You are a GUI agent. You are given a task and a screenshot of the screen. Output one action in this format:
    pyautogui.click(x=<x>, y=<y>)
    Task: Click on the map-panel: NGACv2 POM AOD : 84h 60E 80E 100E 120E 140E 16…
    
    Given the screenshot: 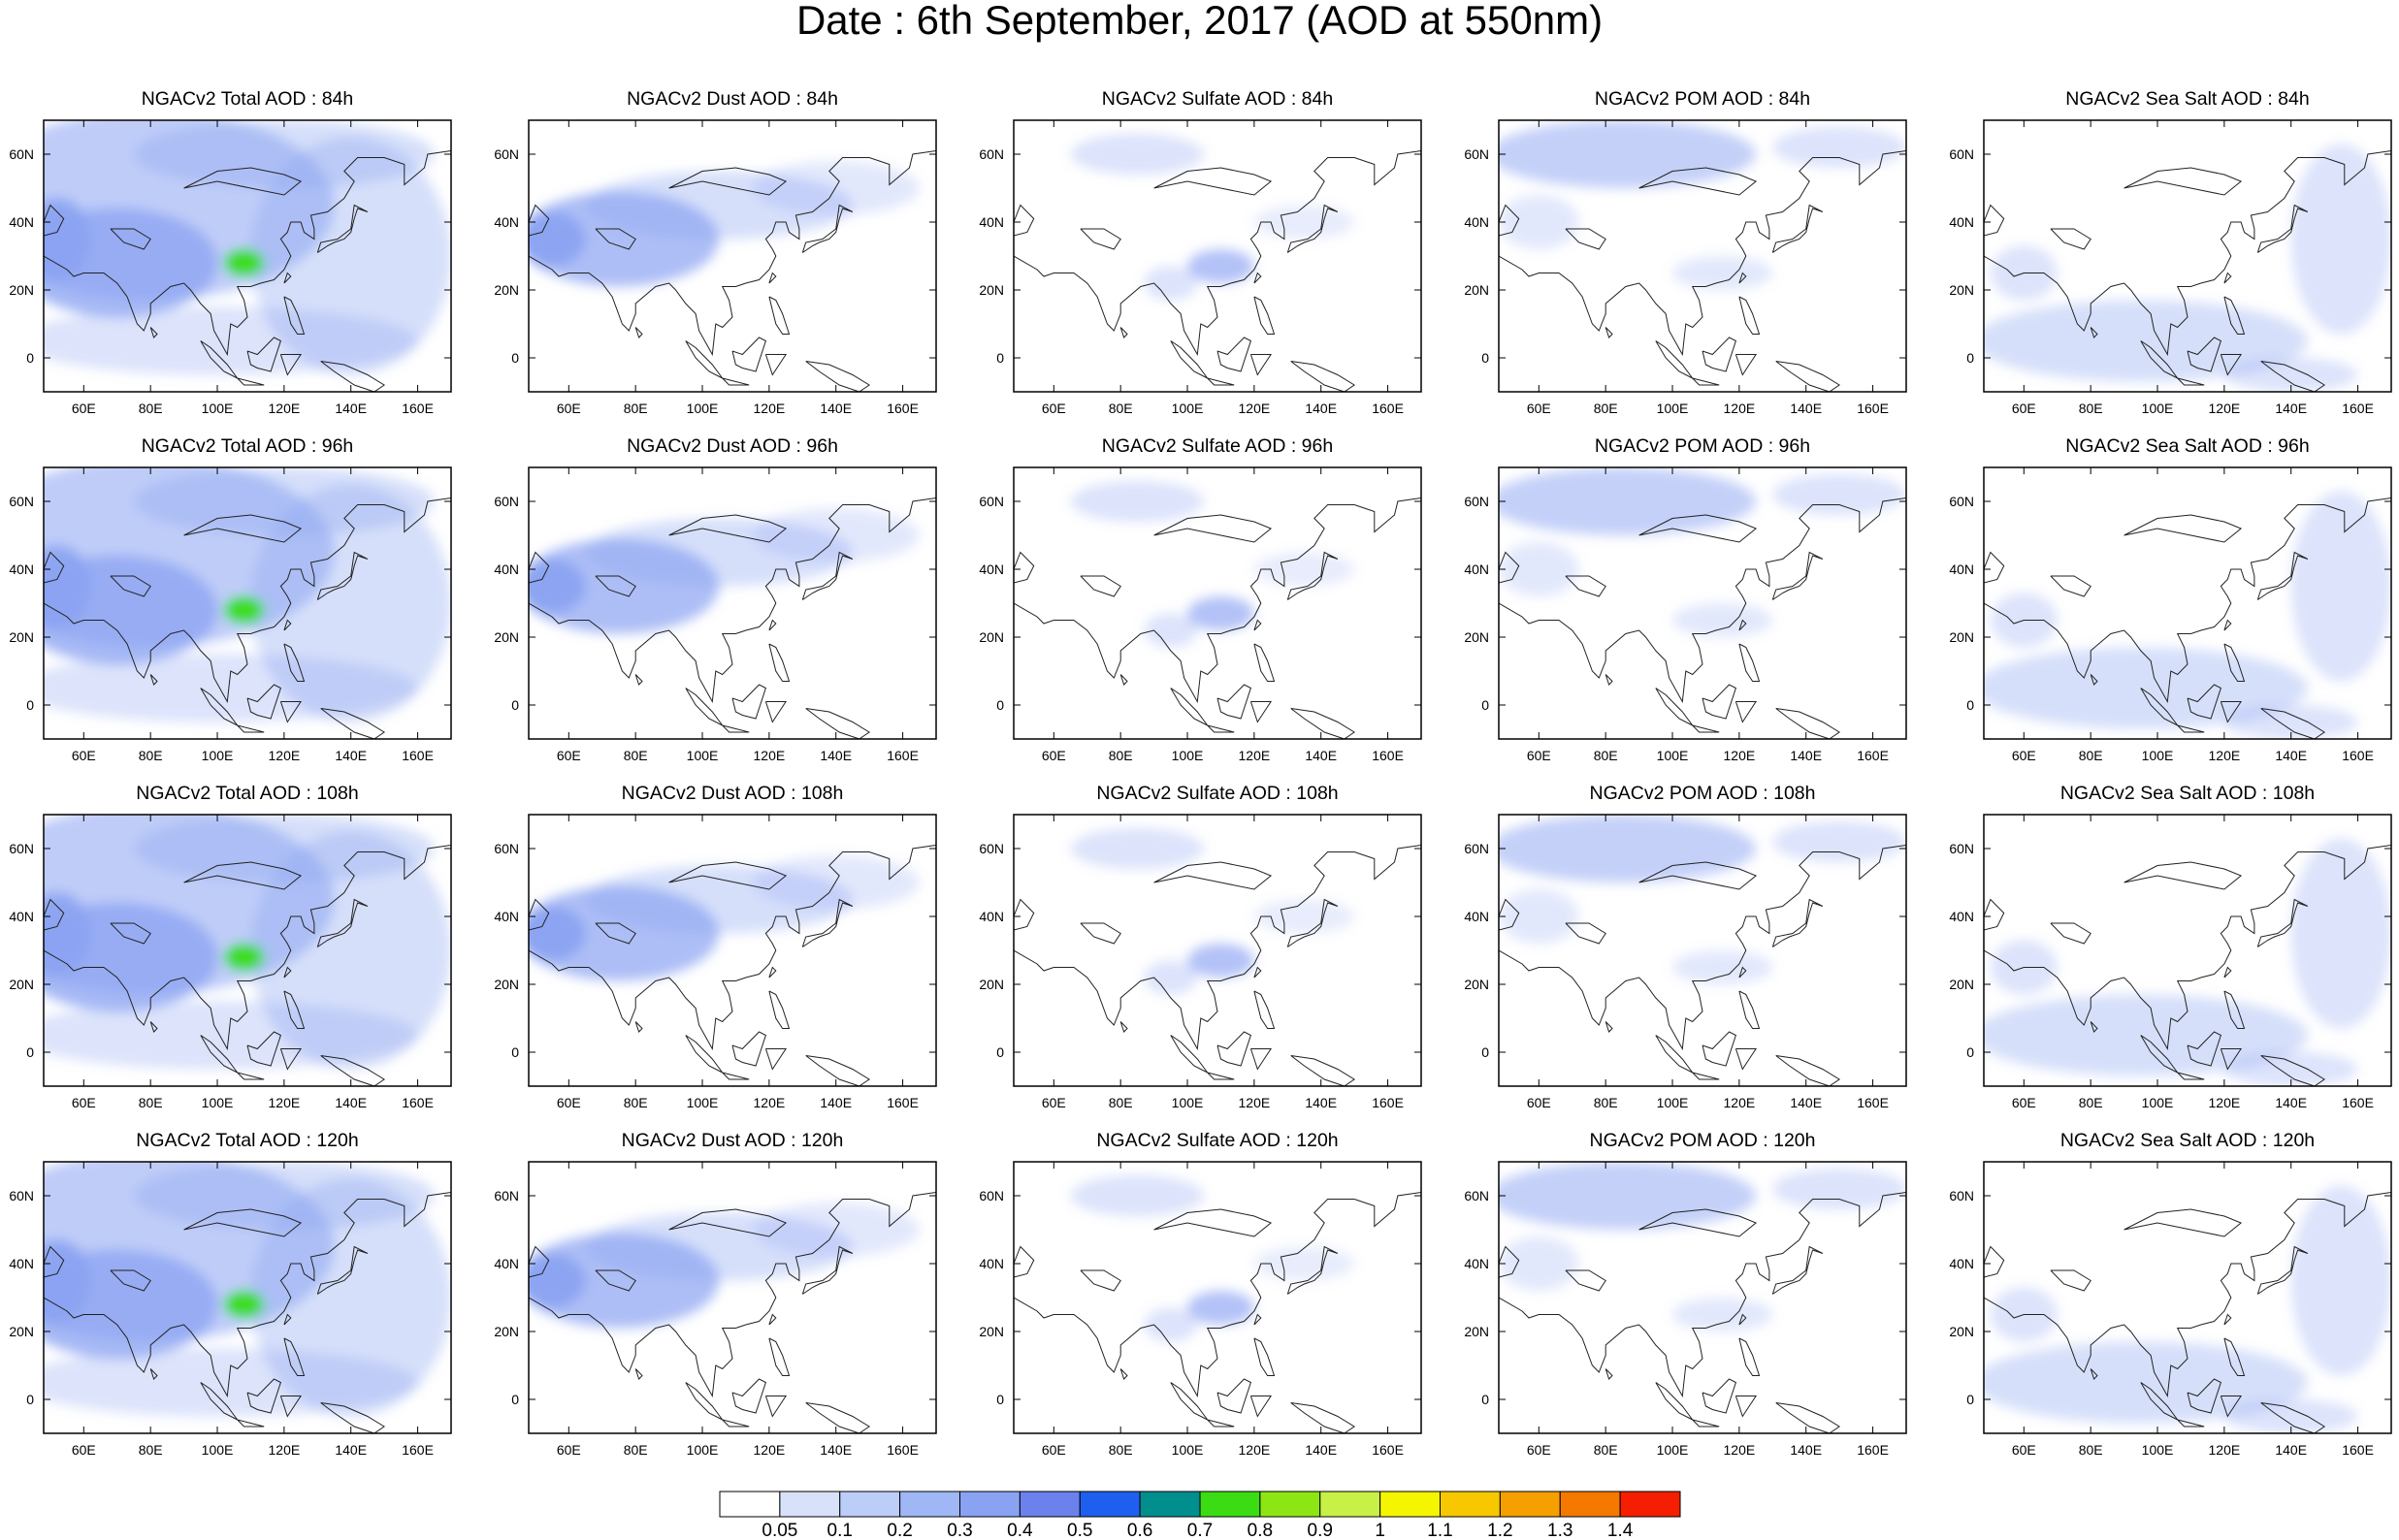 What is the action you would take?
    pyautogui.click(x=1698, y=259)
    